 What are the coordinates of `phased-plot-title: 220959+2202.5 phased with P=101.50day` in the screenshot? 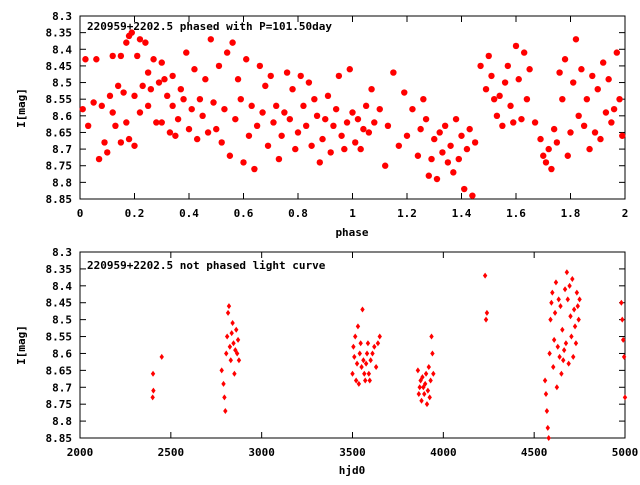 It's located at (209, 26).